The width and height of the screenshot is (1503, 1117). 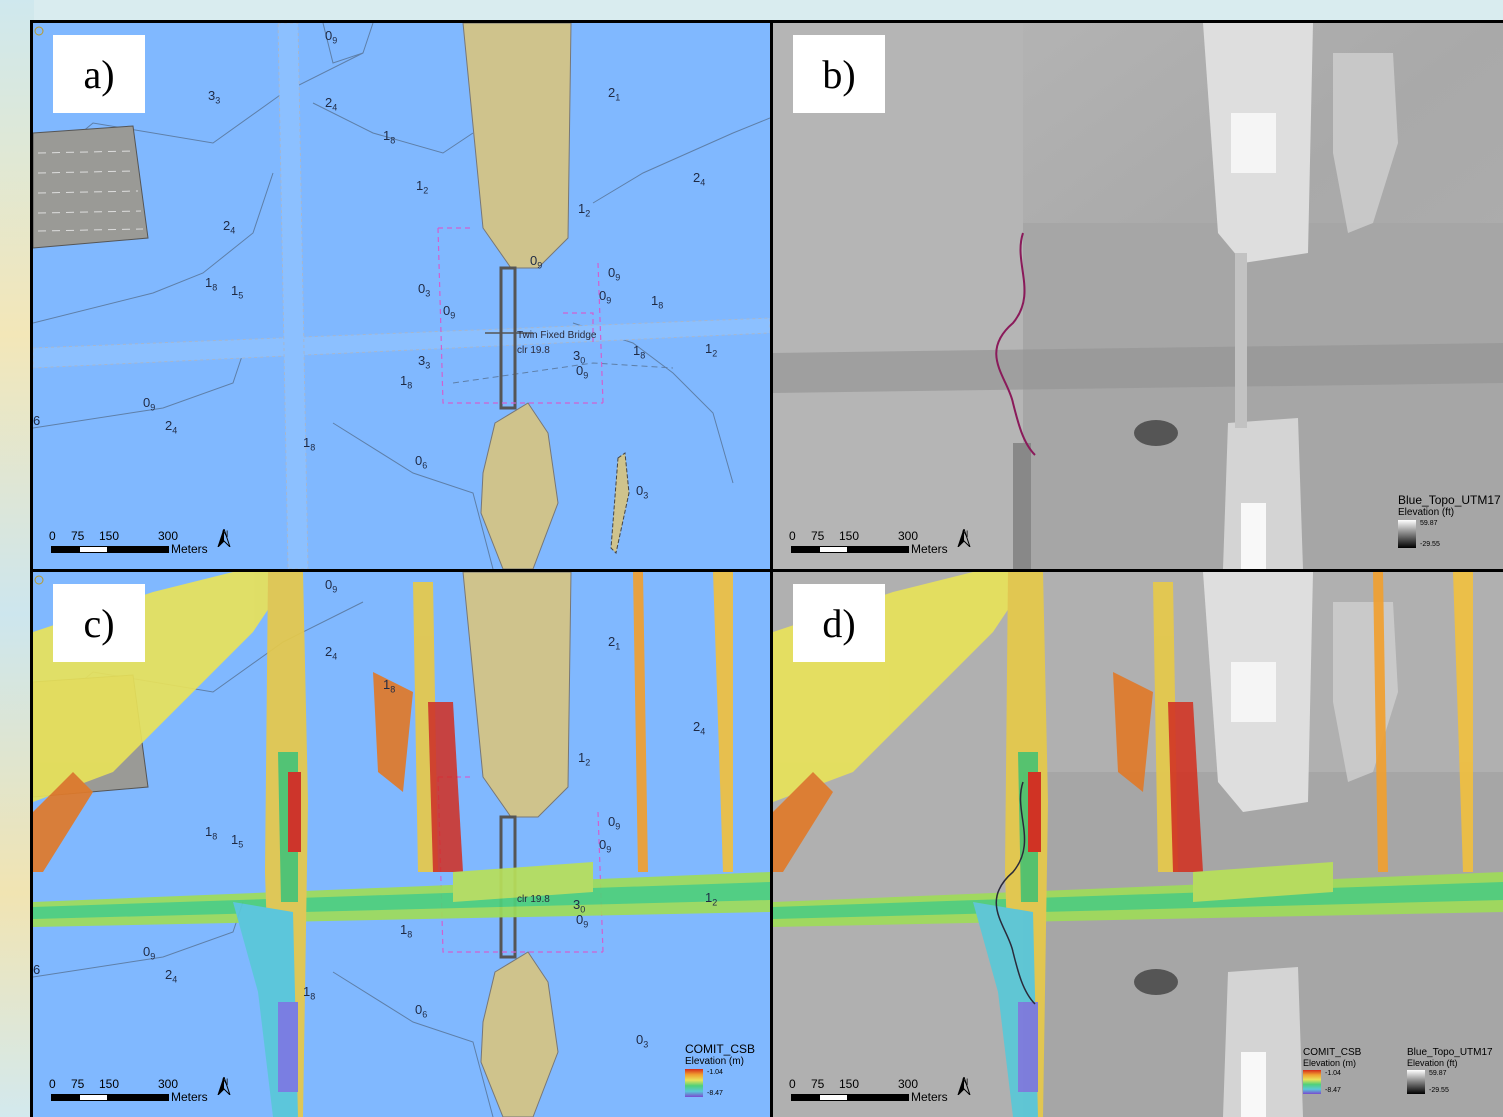 I want to click on page-background-strip, so click(x=17, y=558).